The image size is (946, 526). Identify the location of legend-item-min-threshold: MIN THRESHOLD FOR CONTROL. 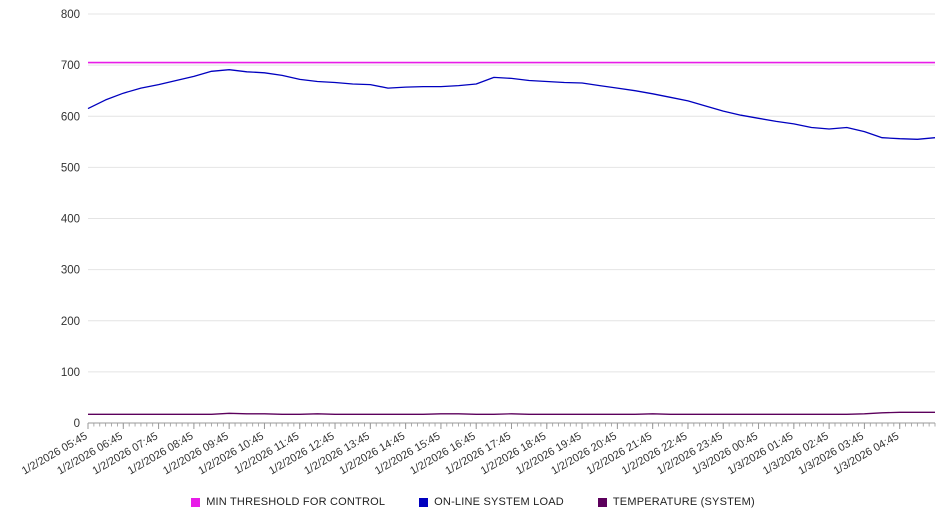
(288, 502).